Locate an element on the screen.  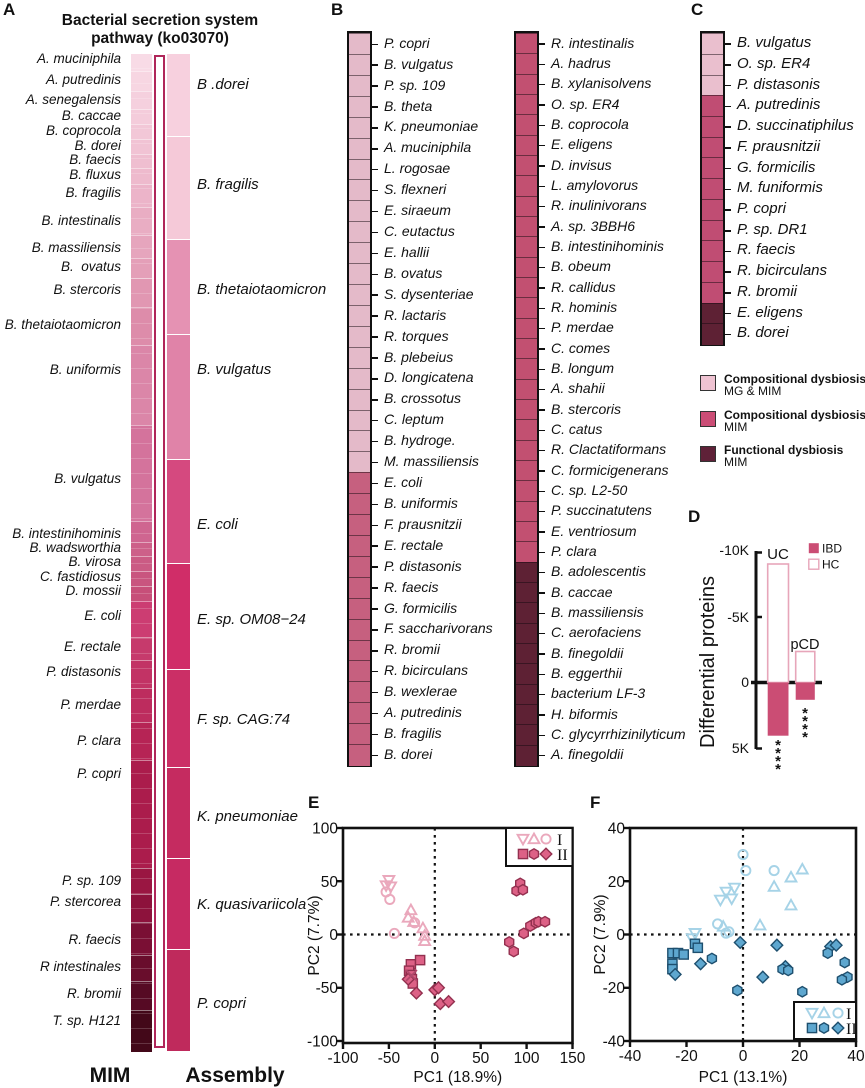
svg-text: HC is located at coordinates (831, 565).